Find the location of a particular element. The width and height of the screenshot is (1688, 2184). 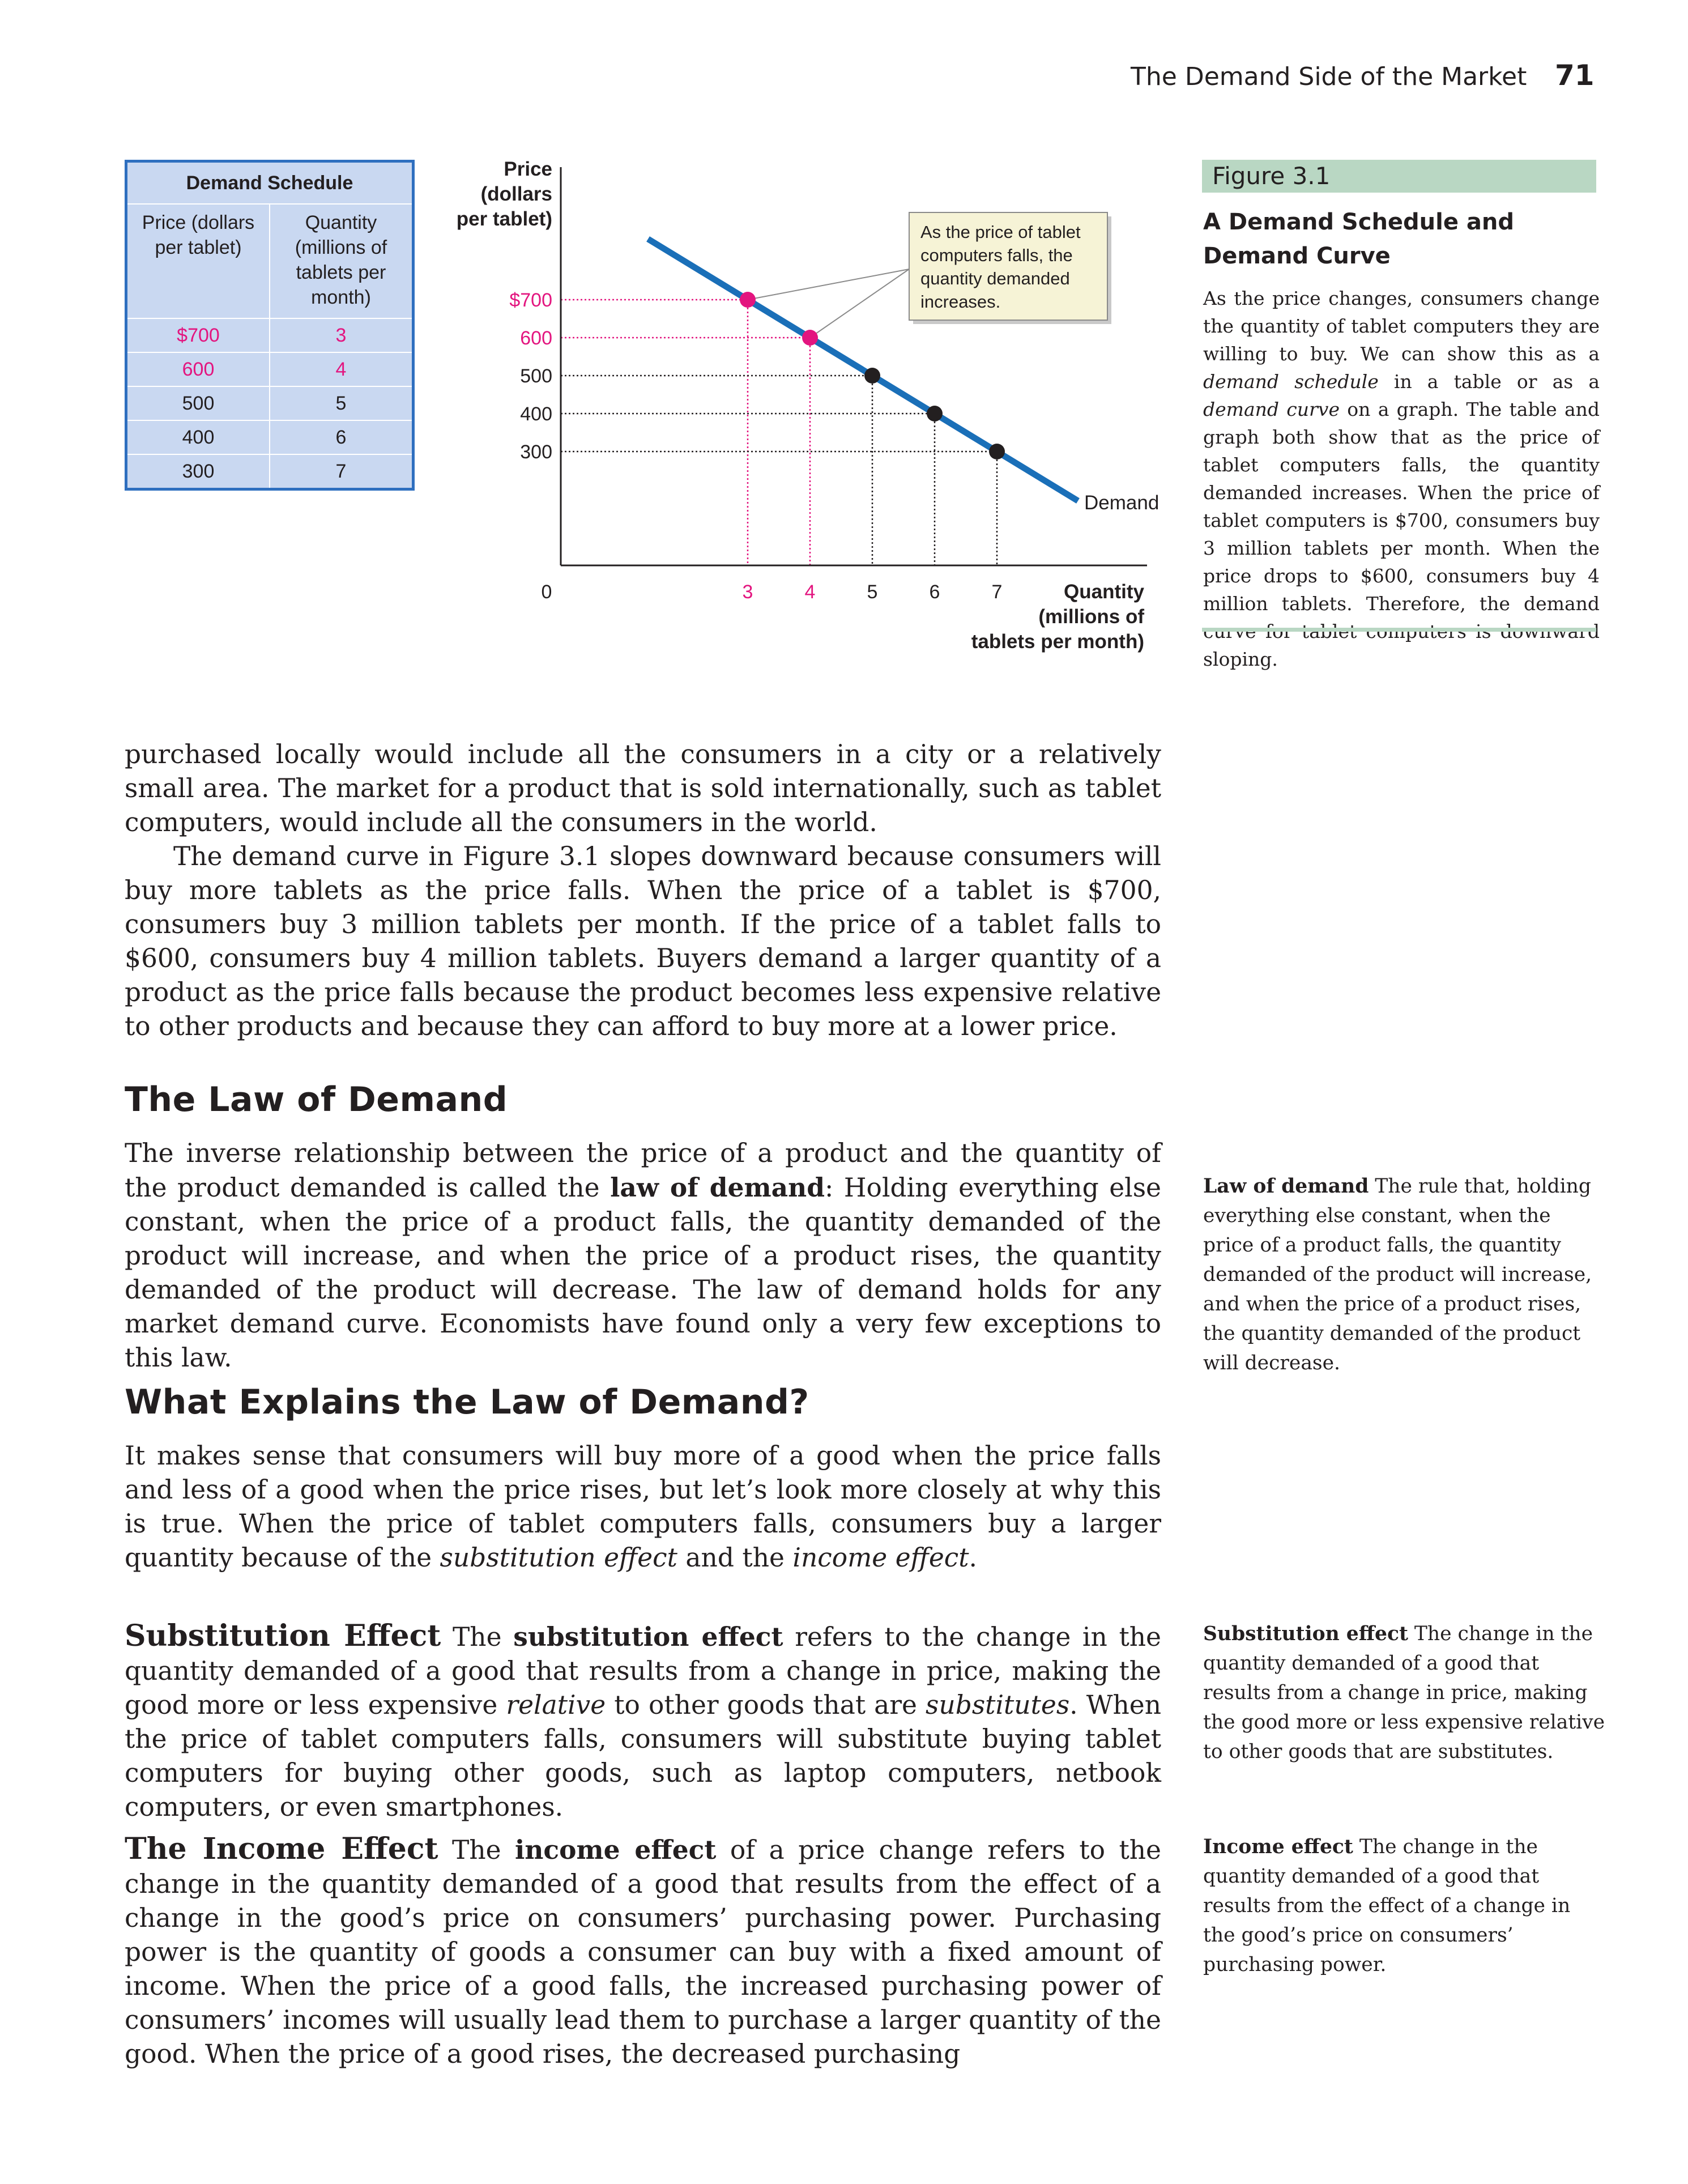

y-tick-label: 400 is located at coordinates (536, 414).